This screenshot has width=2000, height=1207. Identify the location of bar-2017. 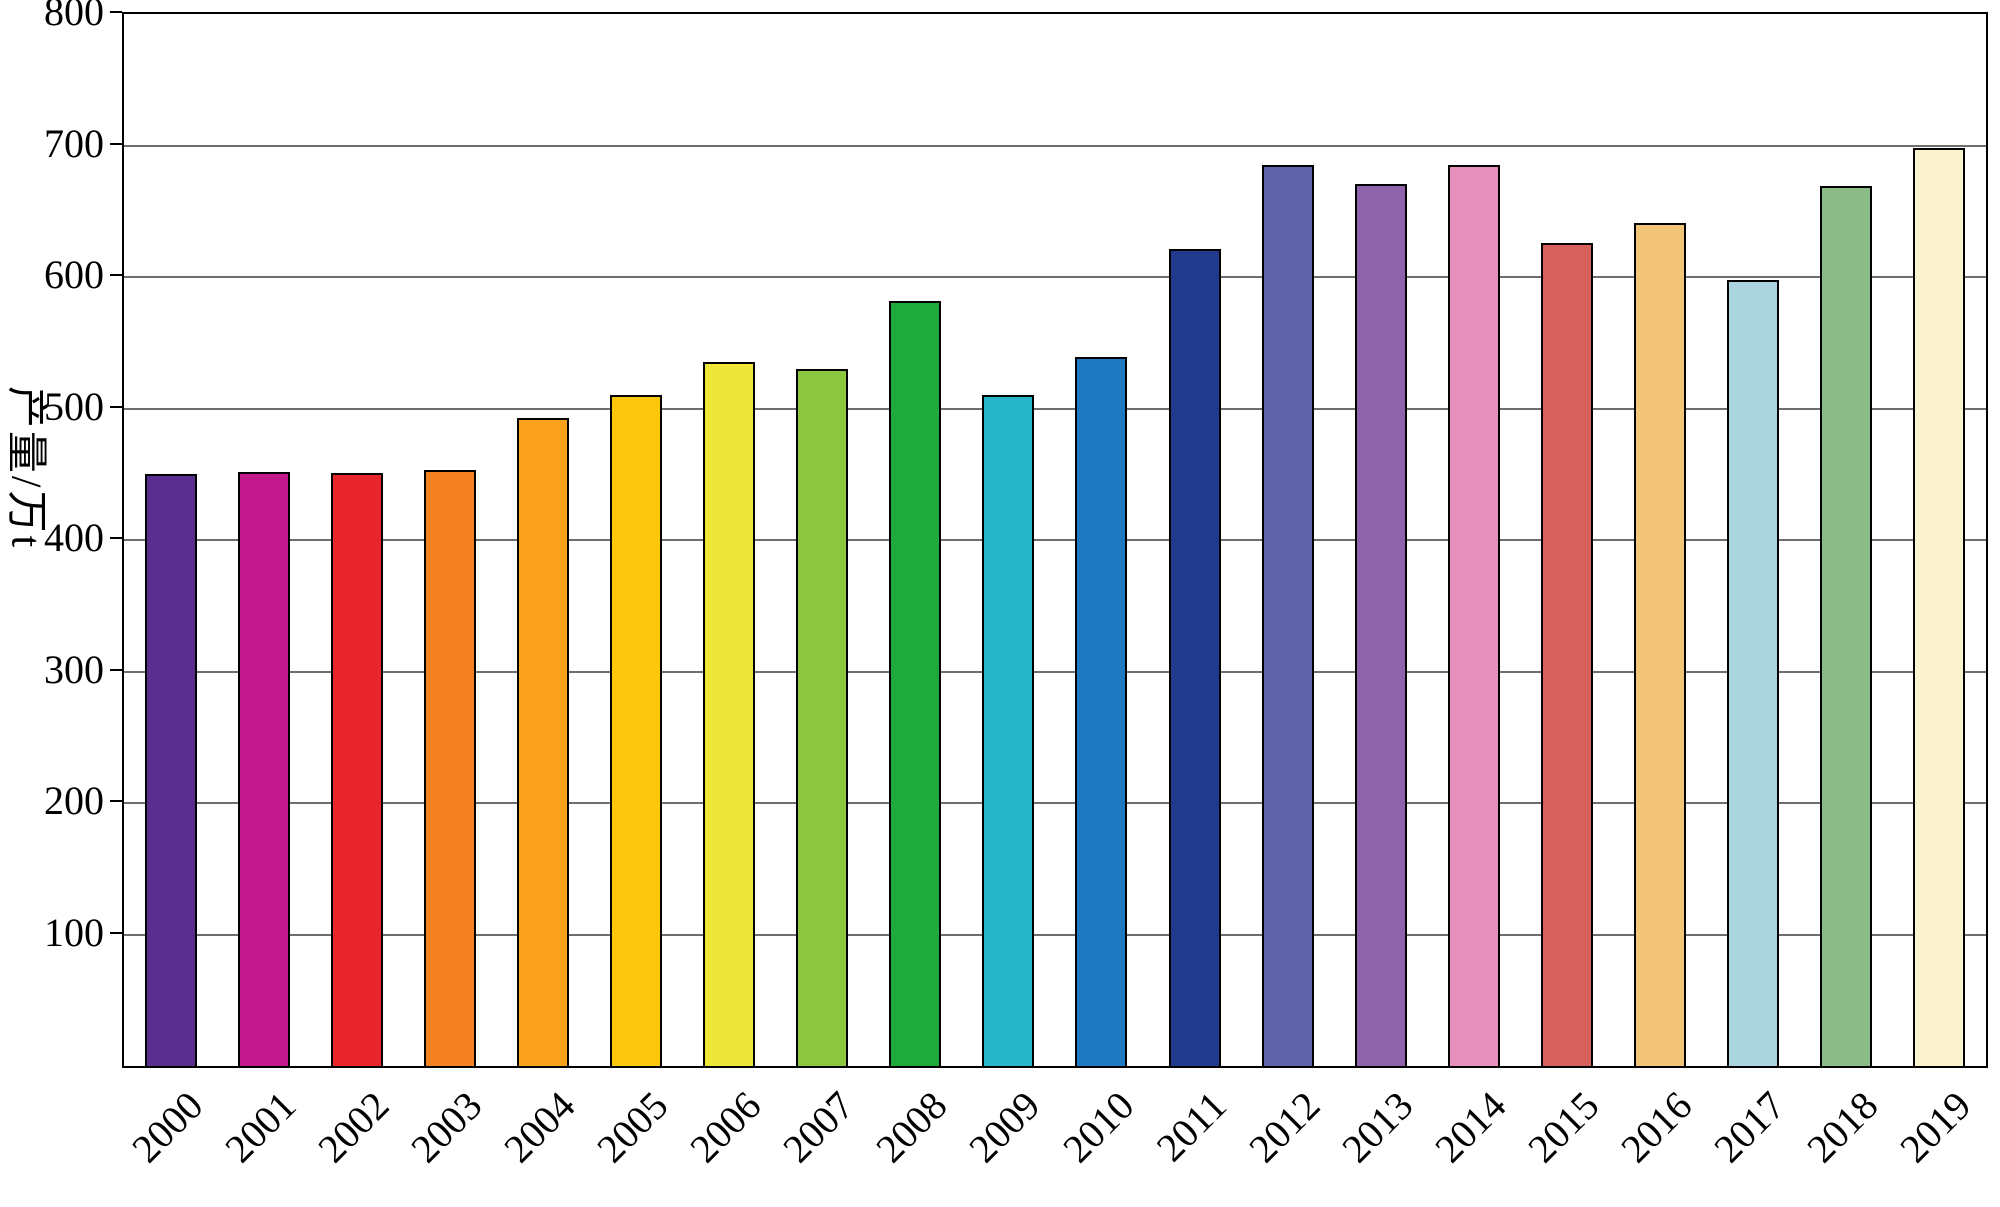
(1753, 672).